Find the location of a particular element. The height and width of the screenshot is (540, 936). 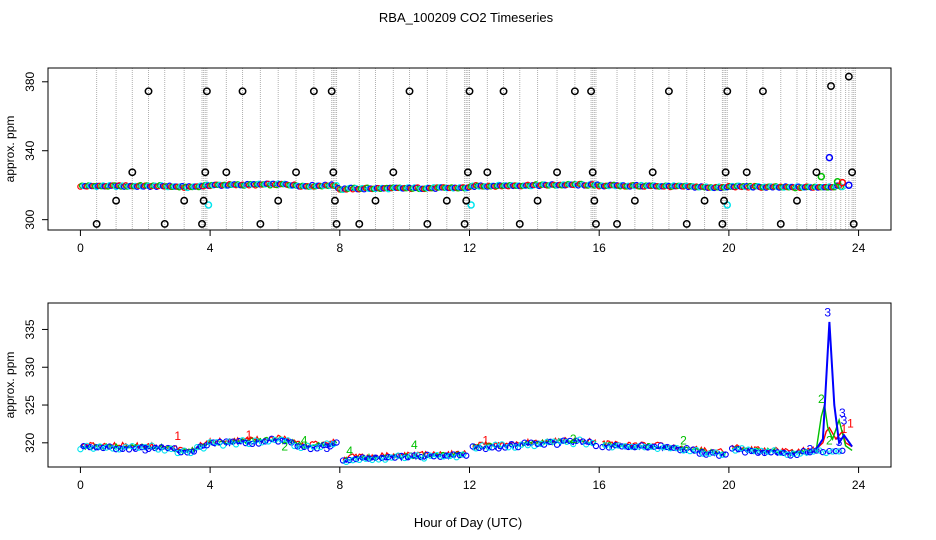

series-label: 4 is located at coordinates (304, 440).